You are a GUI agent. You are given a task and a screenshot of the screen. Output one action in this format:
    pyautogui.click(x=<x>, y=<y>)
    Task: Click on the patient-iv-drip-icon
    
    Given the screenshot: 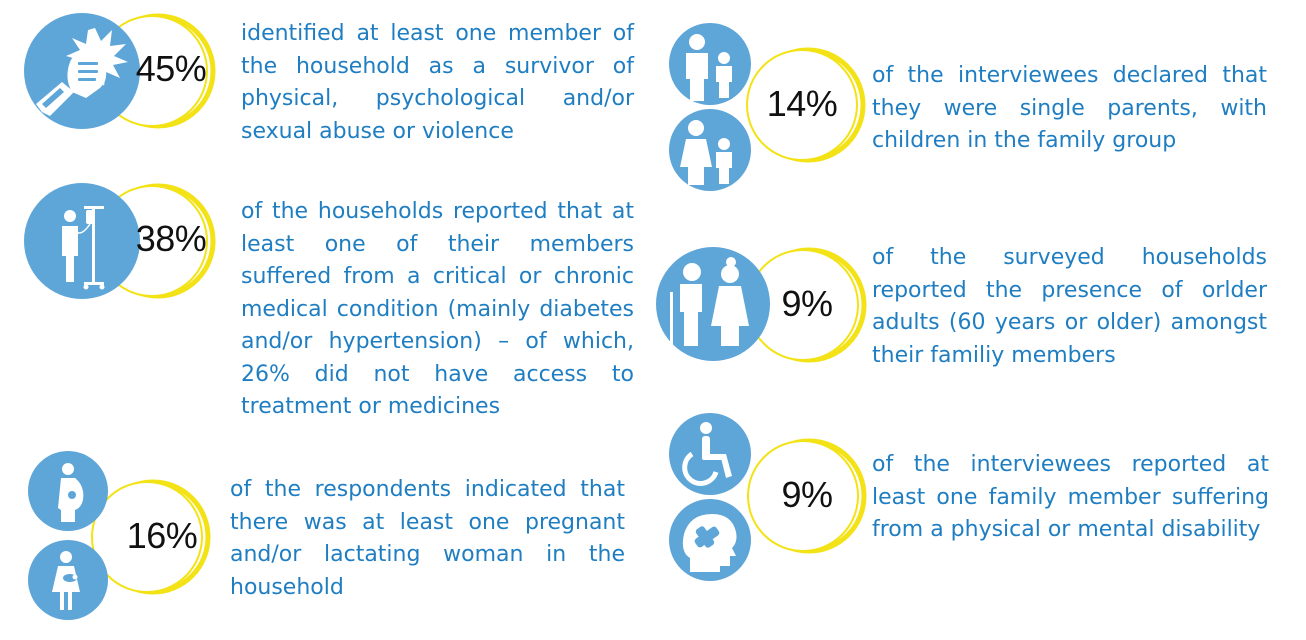 What is the action you would take?
    pyautogui.click(x=83, y=248)
    